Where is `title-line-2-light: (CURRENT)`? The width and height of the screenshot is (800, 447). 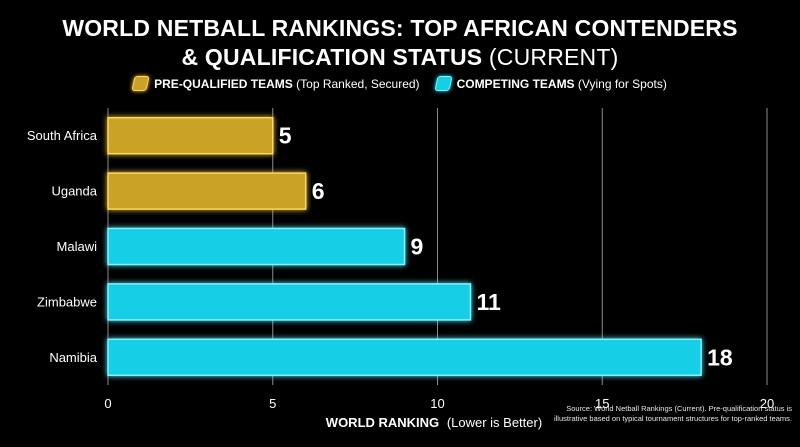 title-line-2-light: (CURRENT) is located at coordinates (553, 57).